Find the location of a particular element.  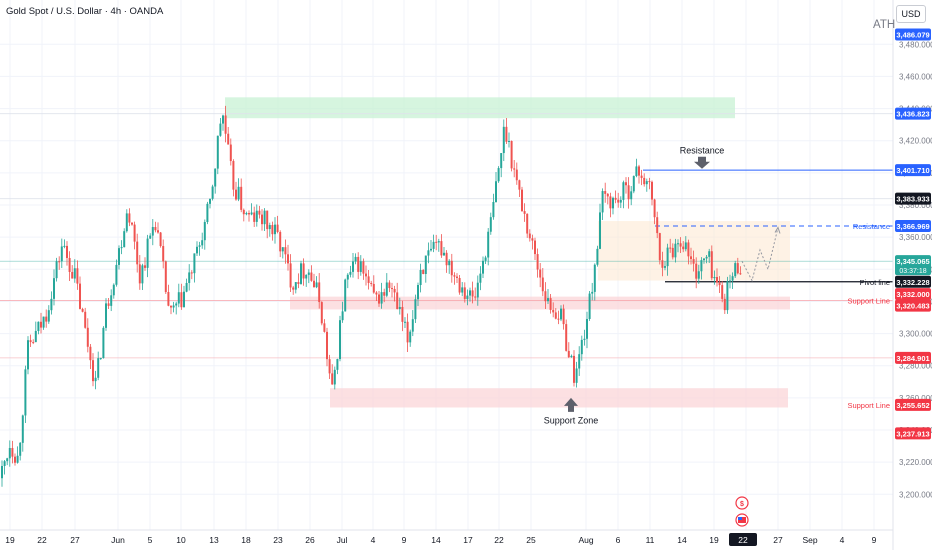

y-tick-label: 3,420.000 is located at coordinates (915, 141).